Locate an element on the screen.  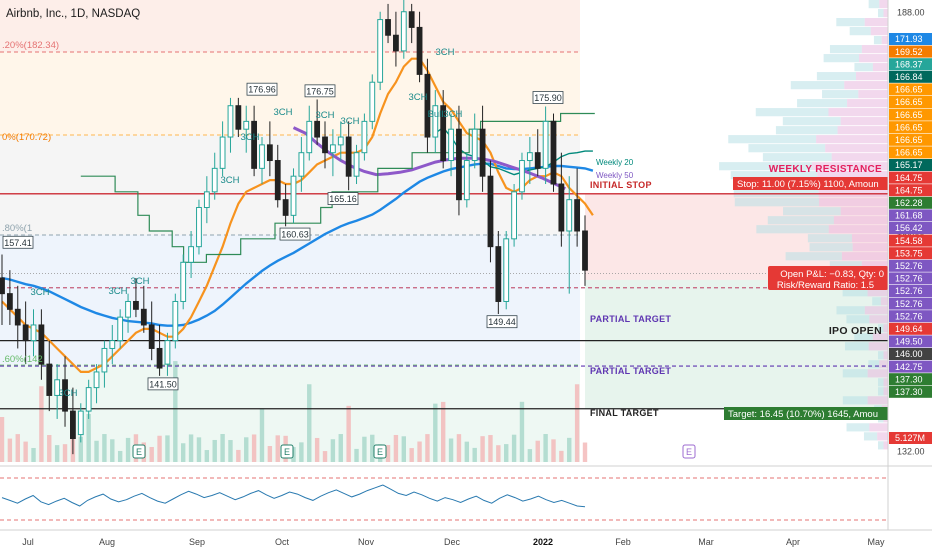
price-axis-tag-label: 137.30 is located at coordinates (909, 379).